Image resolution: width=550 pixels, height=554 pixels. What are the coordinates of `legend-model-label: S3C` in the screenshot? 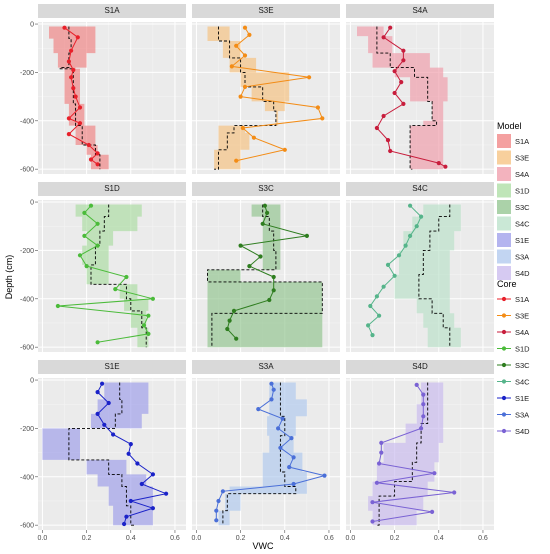 It's located at (522, 207).